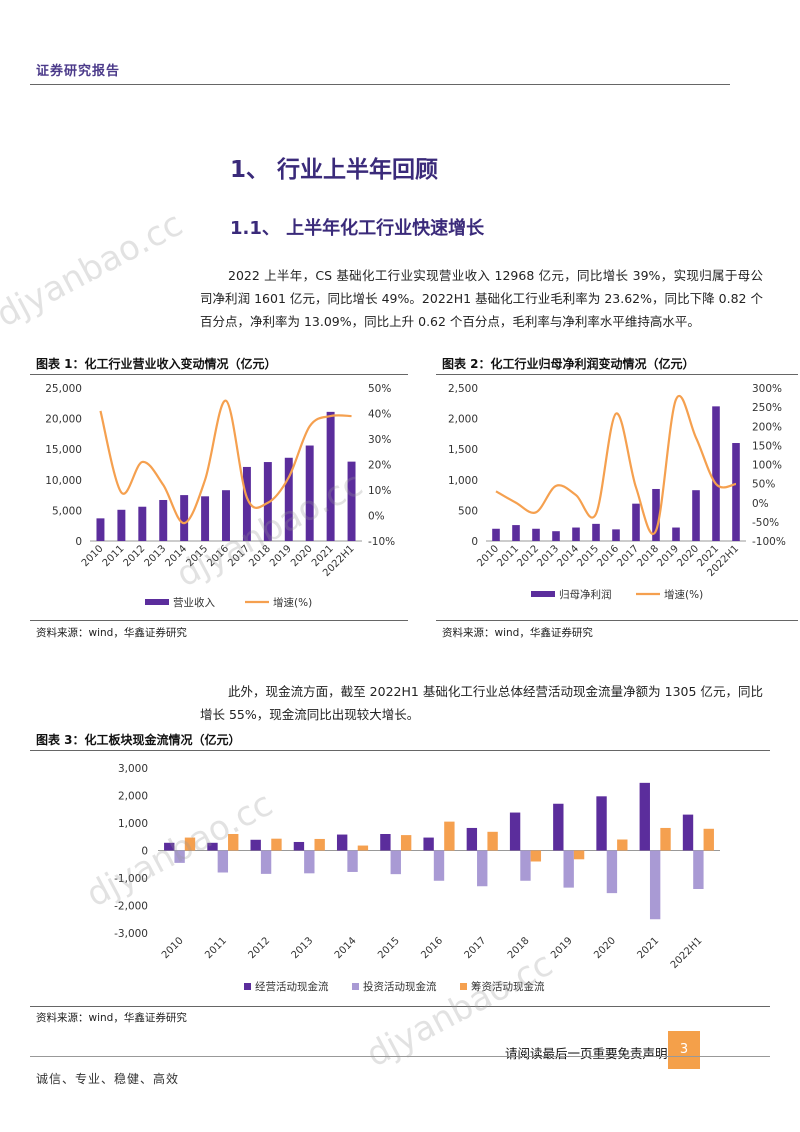  What do you see at coordinates (379, 415) in the screenshot?
I see `y-tick-right: 40%` at bounding box center [379, 415].